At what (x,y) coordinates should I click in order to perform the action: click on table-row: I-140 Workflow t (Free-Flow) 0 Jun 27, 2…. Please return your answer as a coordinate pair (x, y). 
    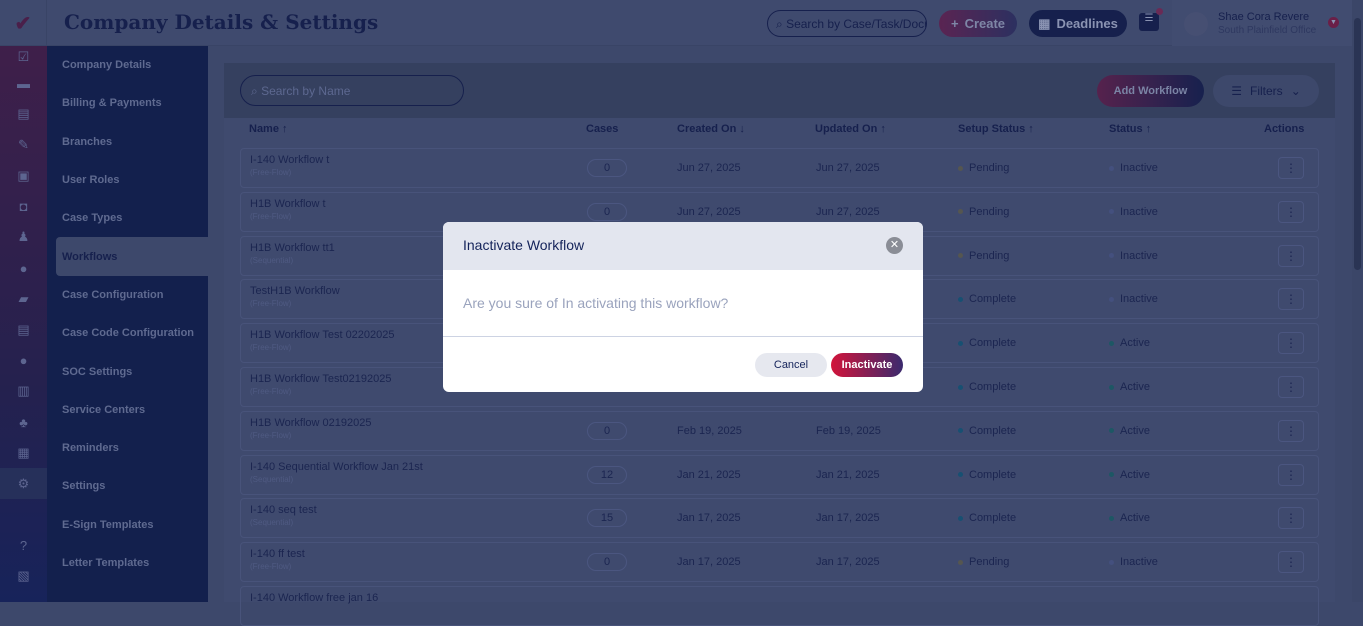
    Looking at the image, I should click on (779, 168).